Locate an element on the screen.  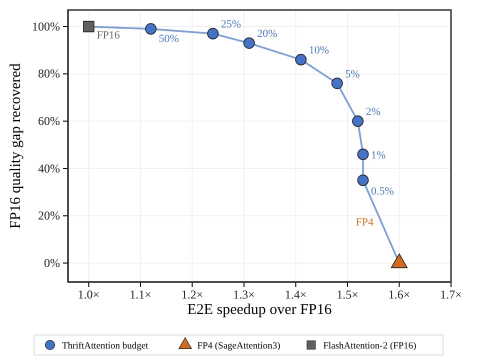
annotation: FP4 is located at coordinates (365, 222).